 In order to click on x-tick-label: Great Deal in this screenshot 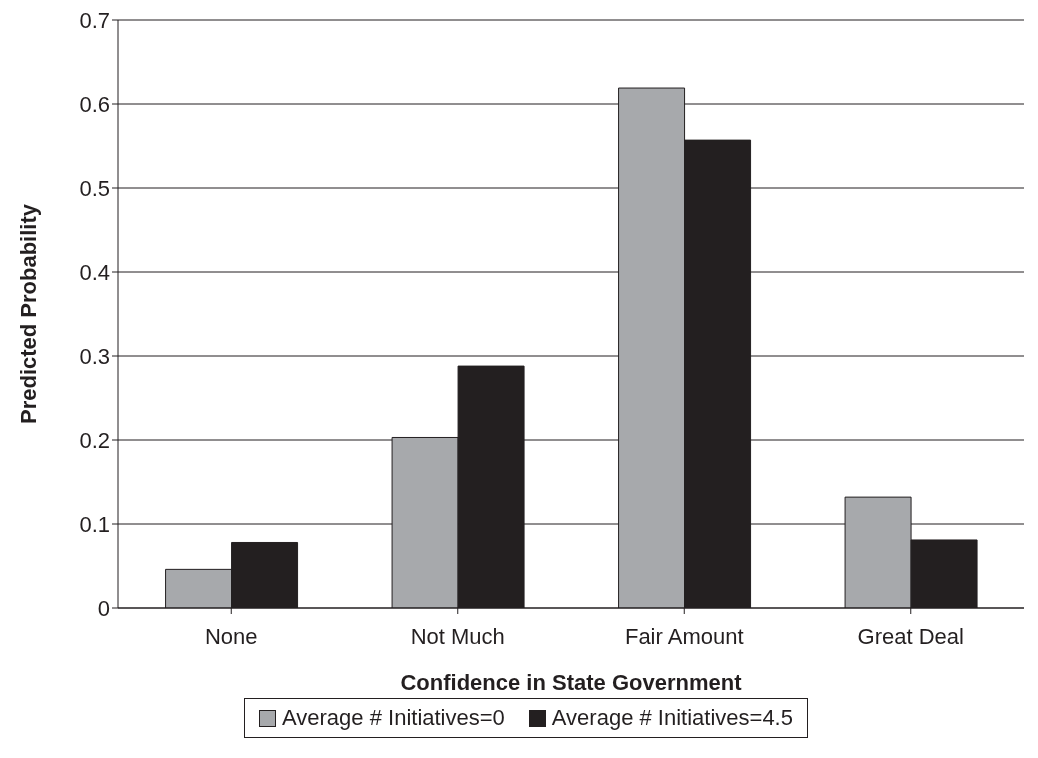, I will do `click(910, 636)`.